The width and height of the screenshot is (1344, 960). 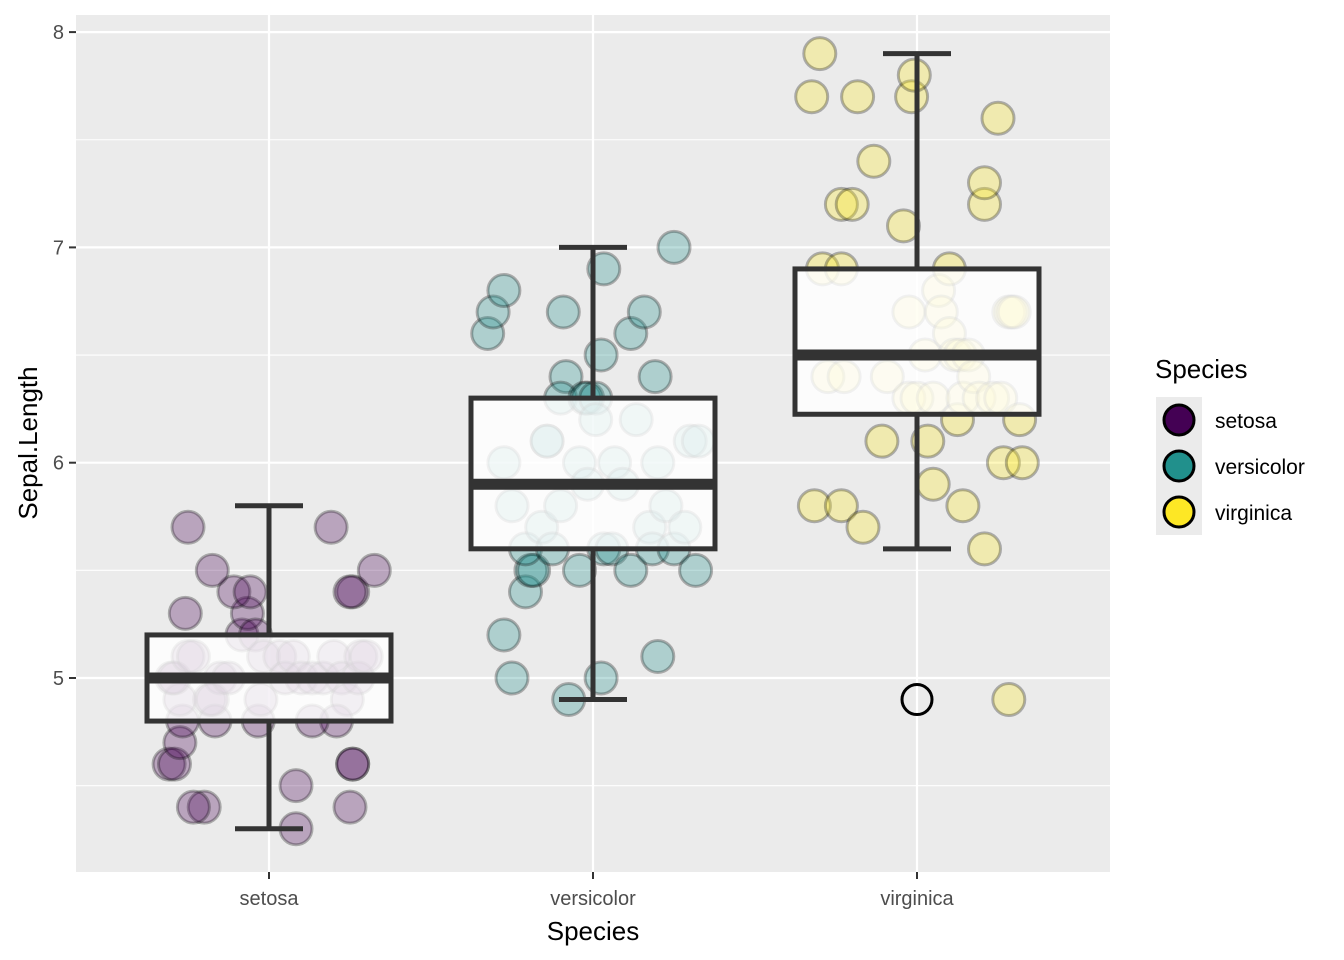 I want to click on y-axis-title: Sepal.Length, so click(x=28, y=442).